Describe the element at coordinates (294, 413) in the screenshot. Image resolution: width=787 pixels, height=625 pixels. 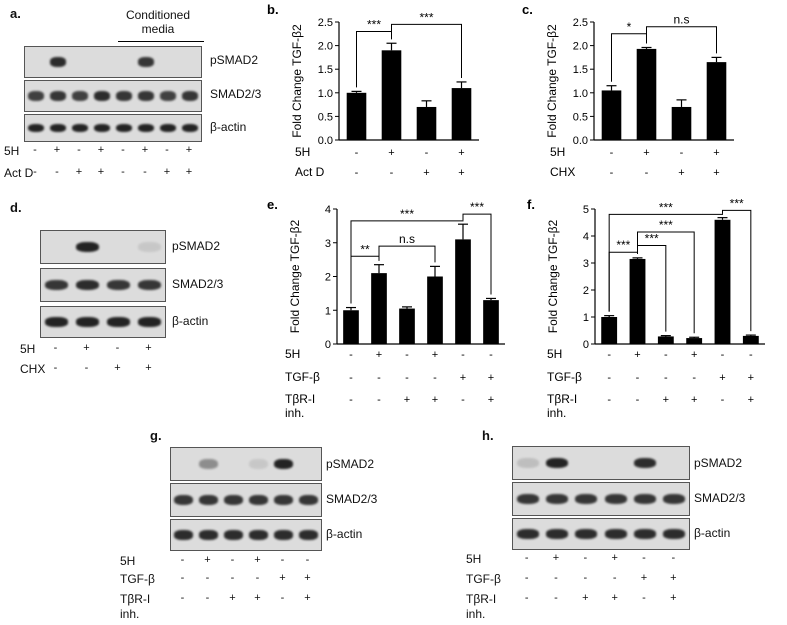
I see `treatment-label: inh.` at that location.